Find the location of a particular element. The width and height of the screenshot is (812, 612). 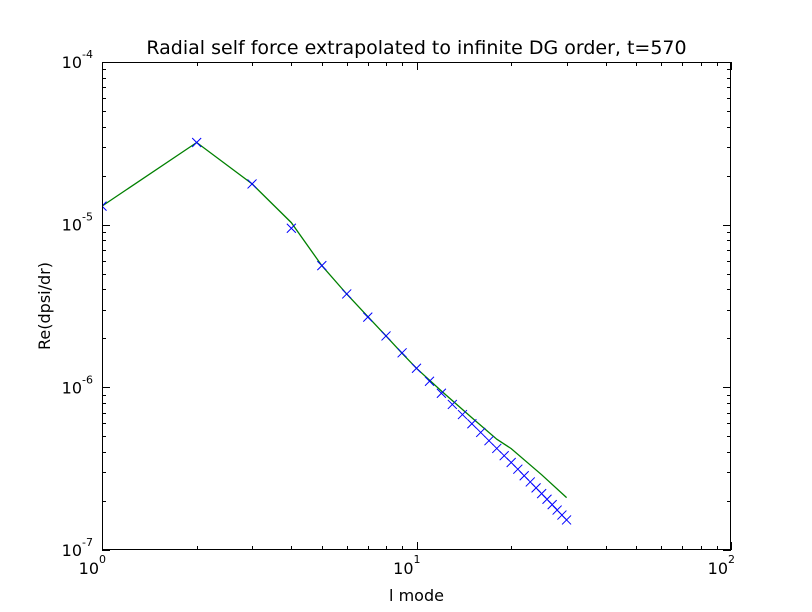

x-tick-label-exponent: 1 is located at coordinates (417, 559).